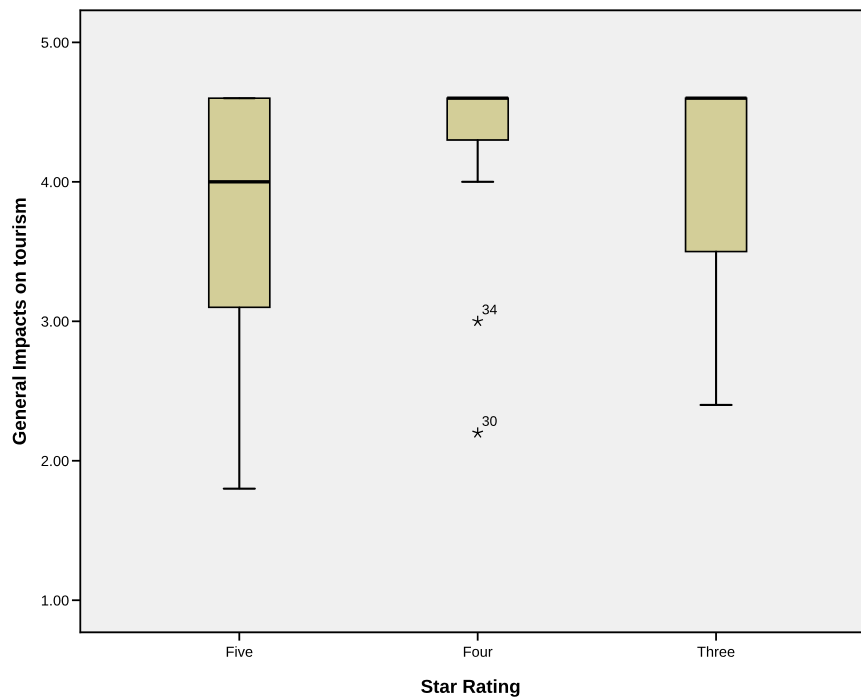 Image resolution: width=861 pixels, height=698 pixels. I want to click on annotation: 30, so click(489, 421).